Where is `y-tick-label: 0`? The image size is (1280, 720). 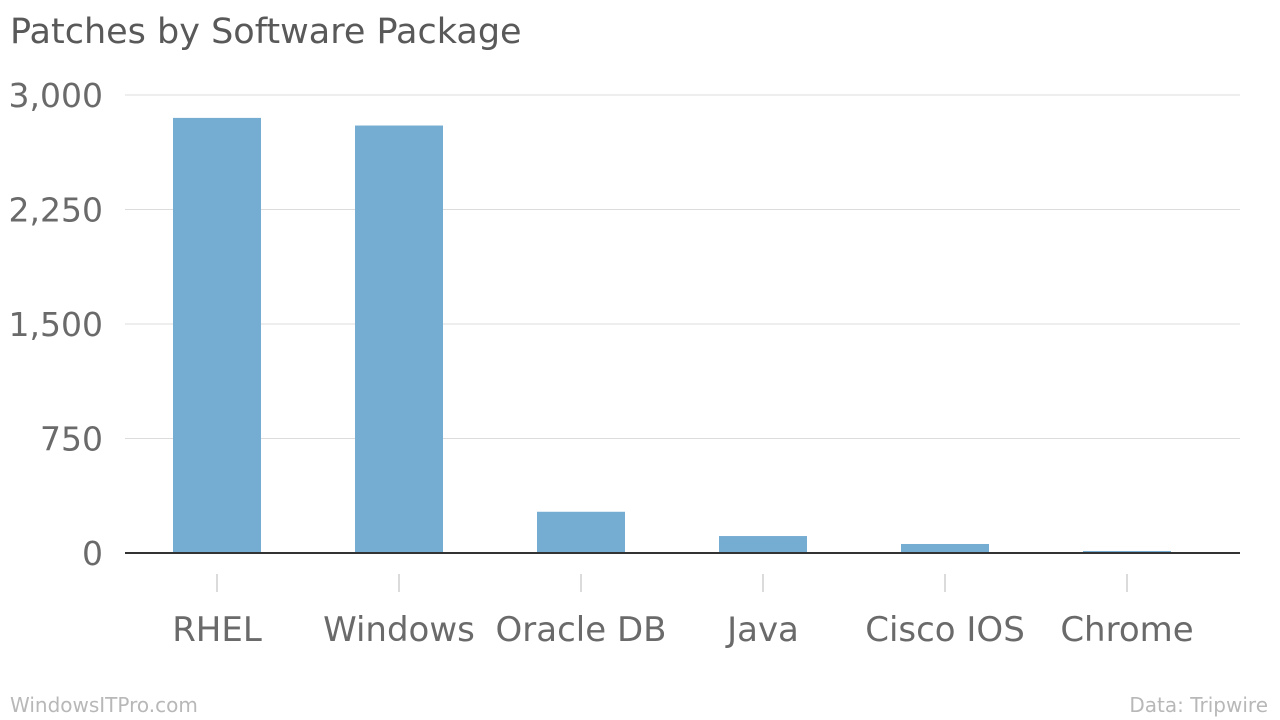
y-tick-label: 0 is located at coordinates (92, 553).